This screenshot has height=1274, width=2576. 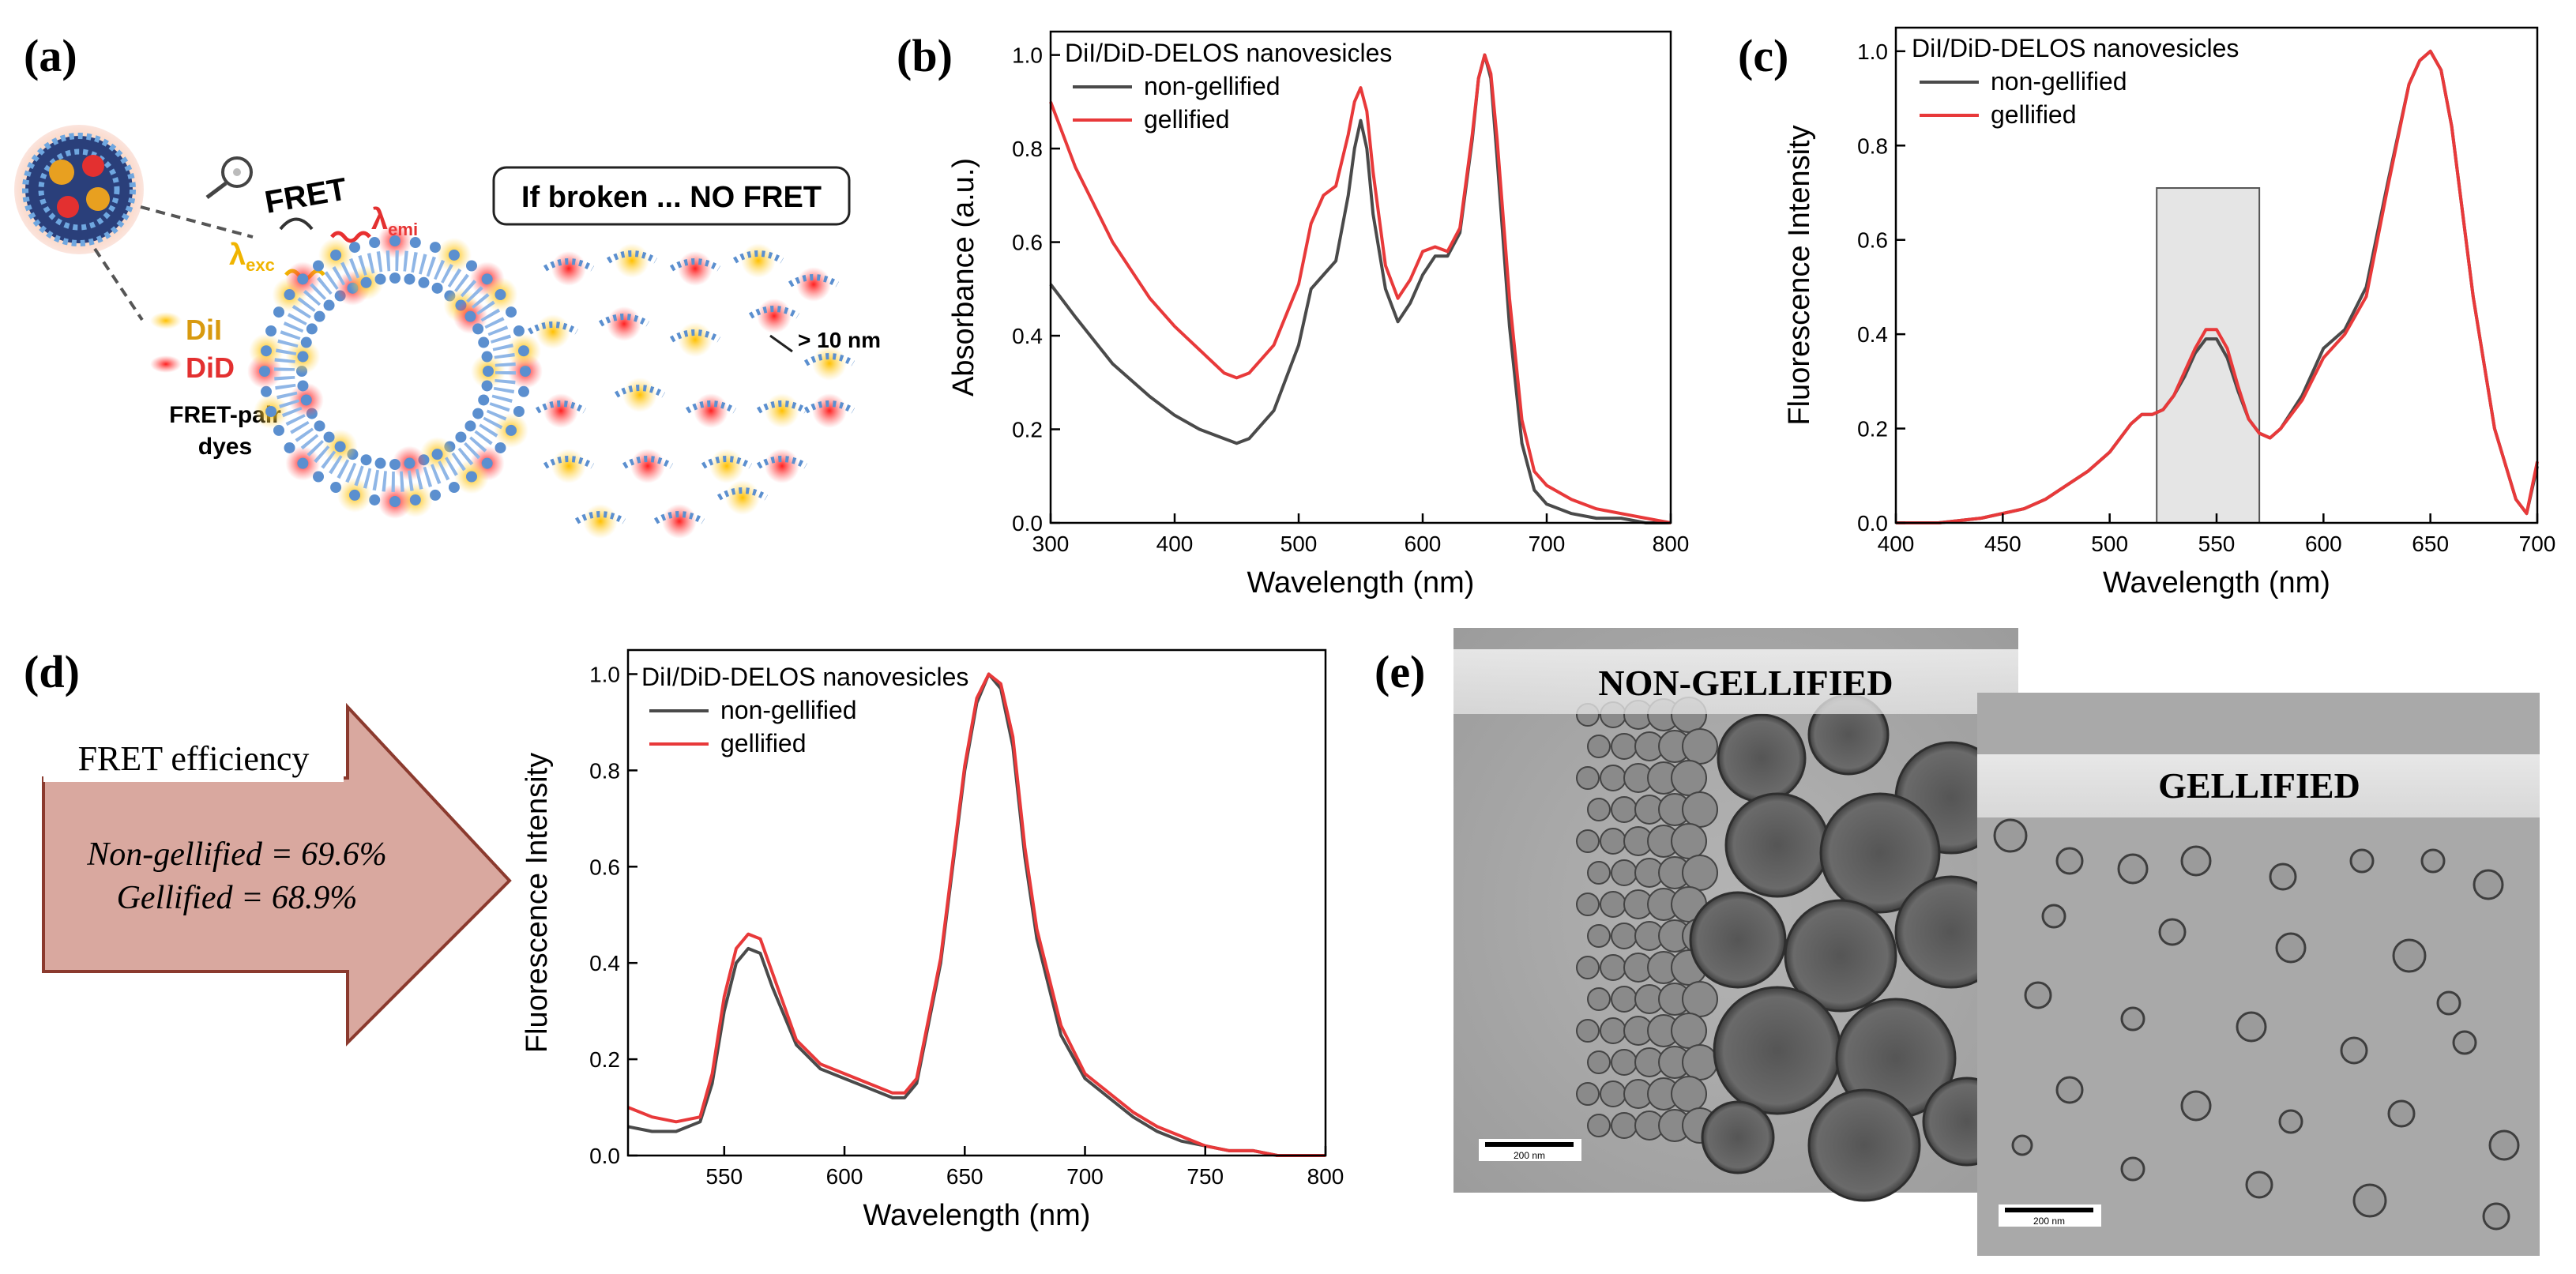 What do you see at coordinates (1530, 1144) in the screenshot?
I see `scale-bar-left` at bounding box center [1530, 1144].